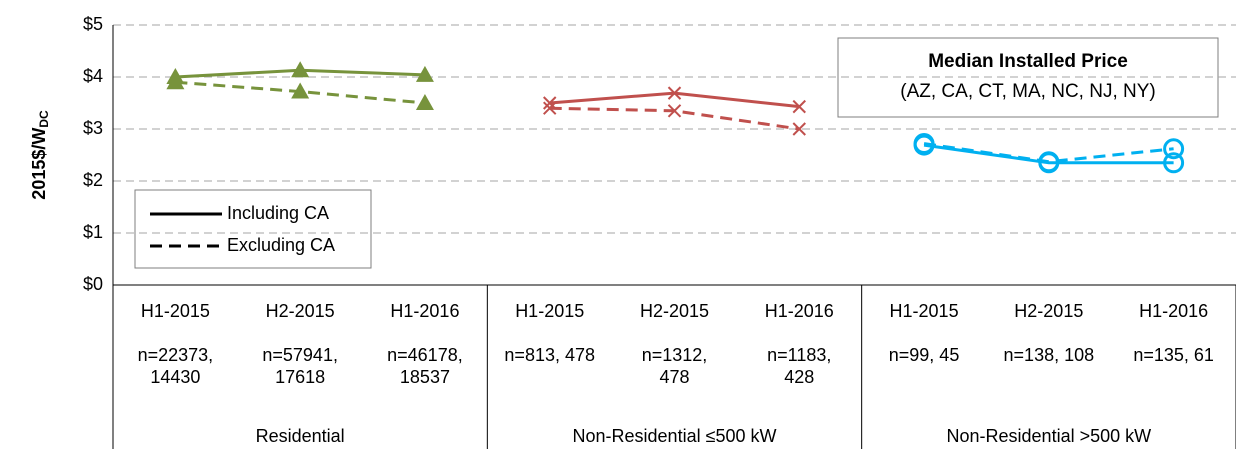 The image size is (1236, 449). Describe the element at coordinates (281, 245) in the screenshot. I see `legend-label: Excluding CA` at that location.